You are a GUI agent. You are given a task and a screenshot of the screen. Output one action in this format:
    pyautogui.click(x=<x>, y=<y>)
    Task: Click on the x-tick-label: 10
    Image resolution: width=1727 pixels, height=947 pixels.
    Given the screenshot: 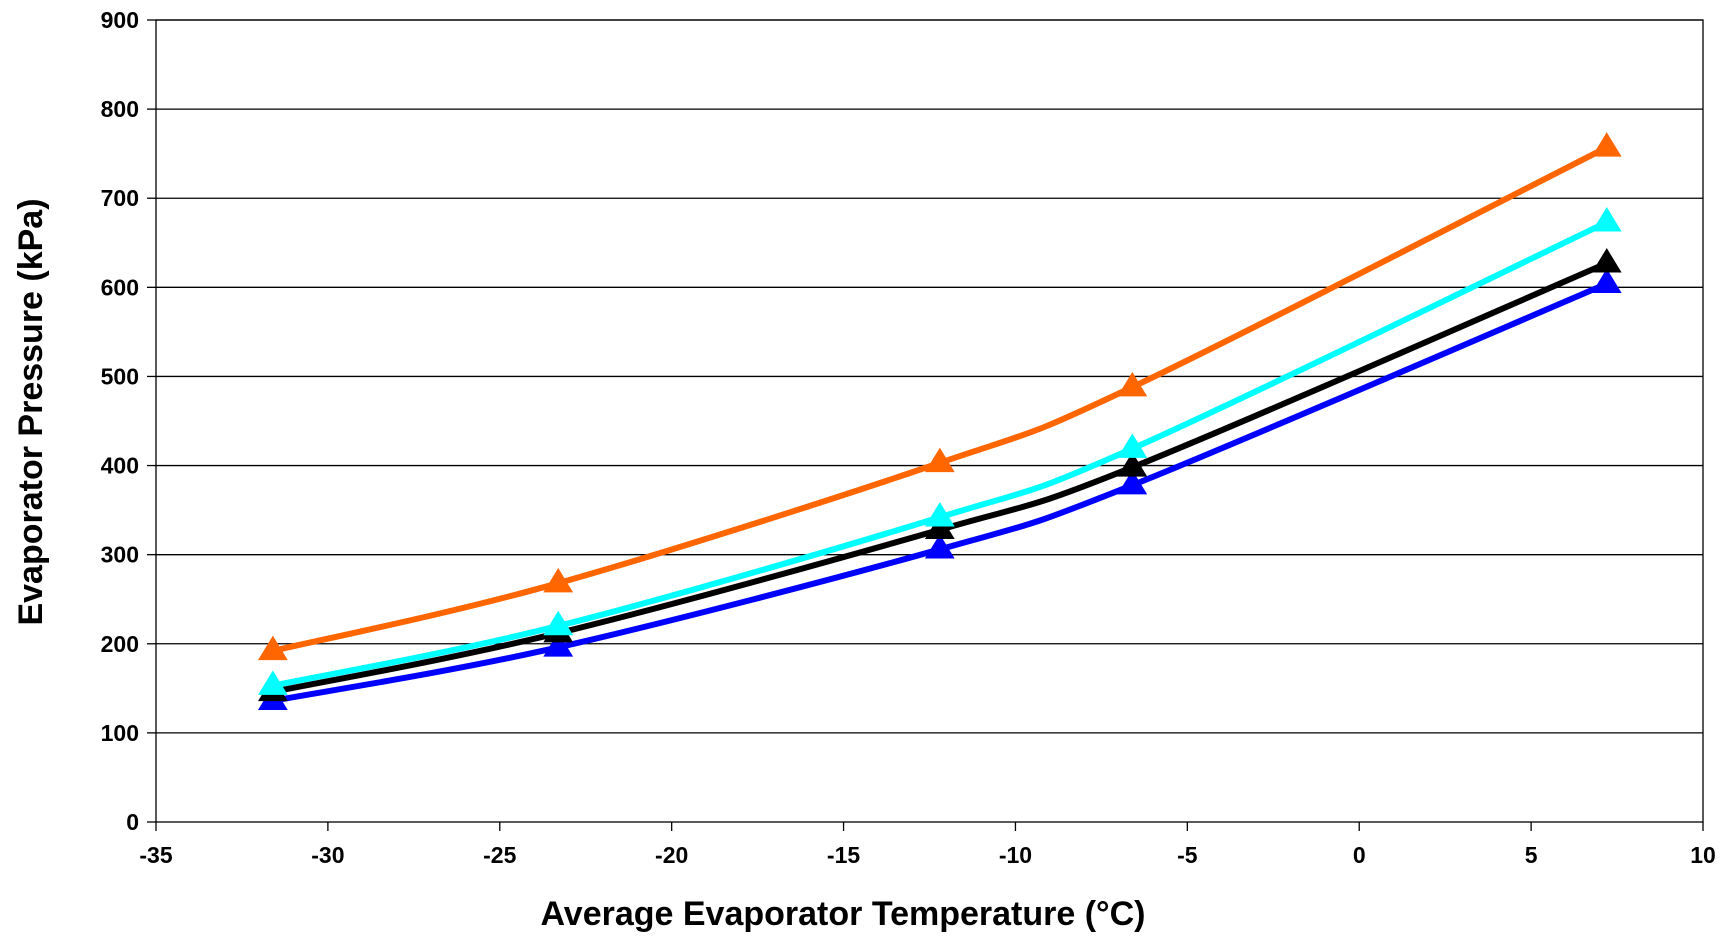 What is the action you would take?
    pyautogui.click(x=1703, y=855)
    